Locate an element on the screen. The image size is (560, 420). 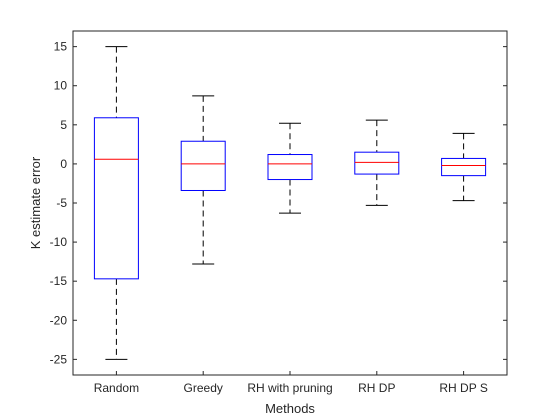
x-tick-label: Random is located at coordinates (116, 388).